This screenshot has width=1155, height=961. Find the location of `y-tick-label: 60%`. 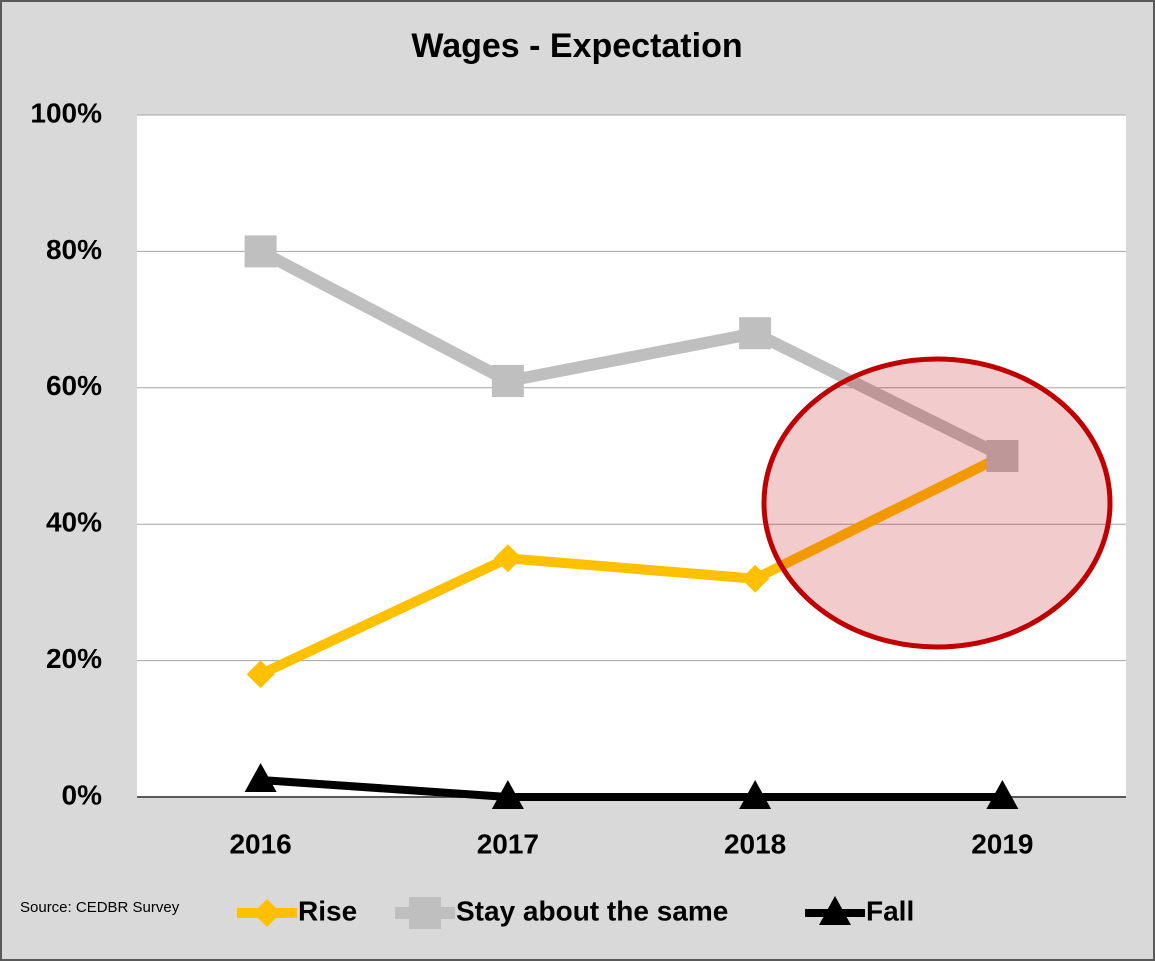

y-tick-label: 60% is located at coordinates (74, 385).